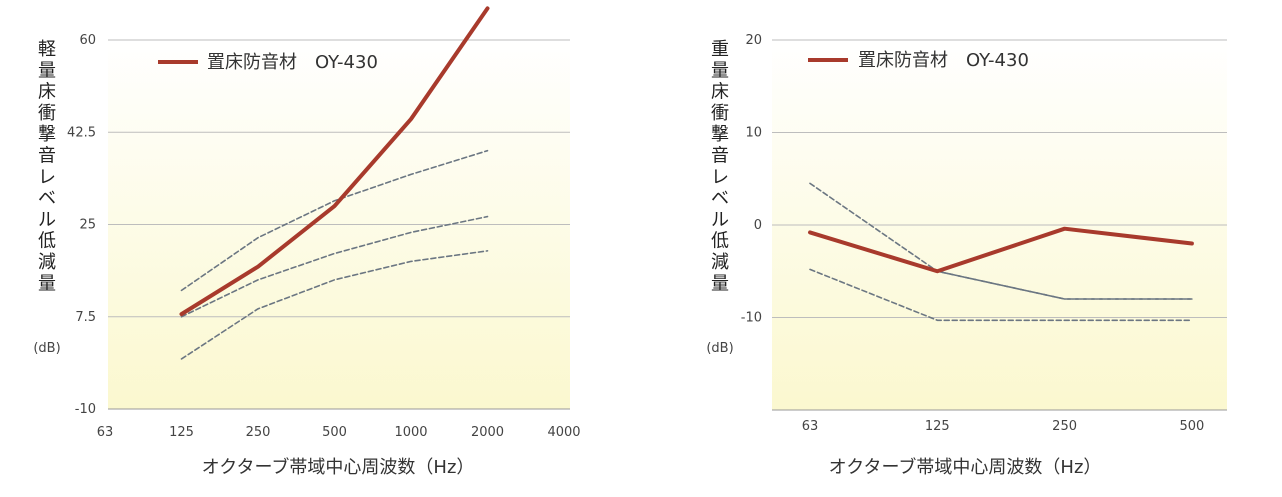 The image size is (1282, 497). What do you see at coordinates (1001, 250) in the screenshot?
I see `series-line-main` at bounding box center [1001, 250].